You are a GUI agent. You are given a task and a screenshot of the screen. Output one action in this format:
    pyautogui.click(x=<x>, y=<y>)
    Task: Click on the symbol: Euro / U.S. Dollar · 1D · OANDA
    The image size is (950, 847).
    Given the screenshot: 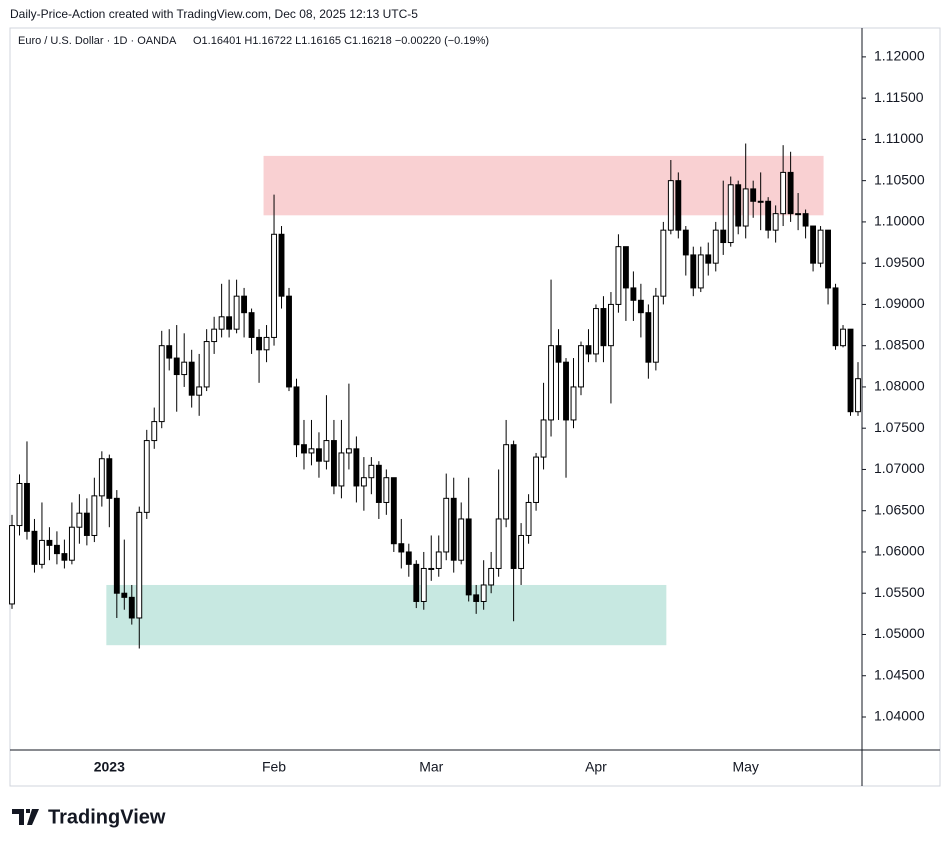 What is the action you would take?
    pyautogui.click(x=97, y=41)
    